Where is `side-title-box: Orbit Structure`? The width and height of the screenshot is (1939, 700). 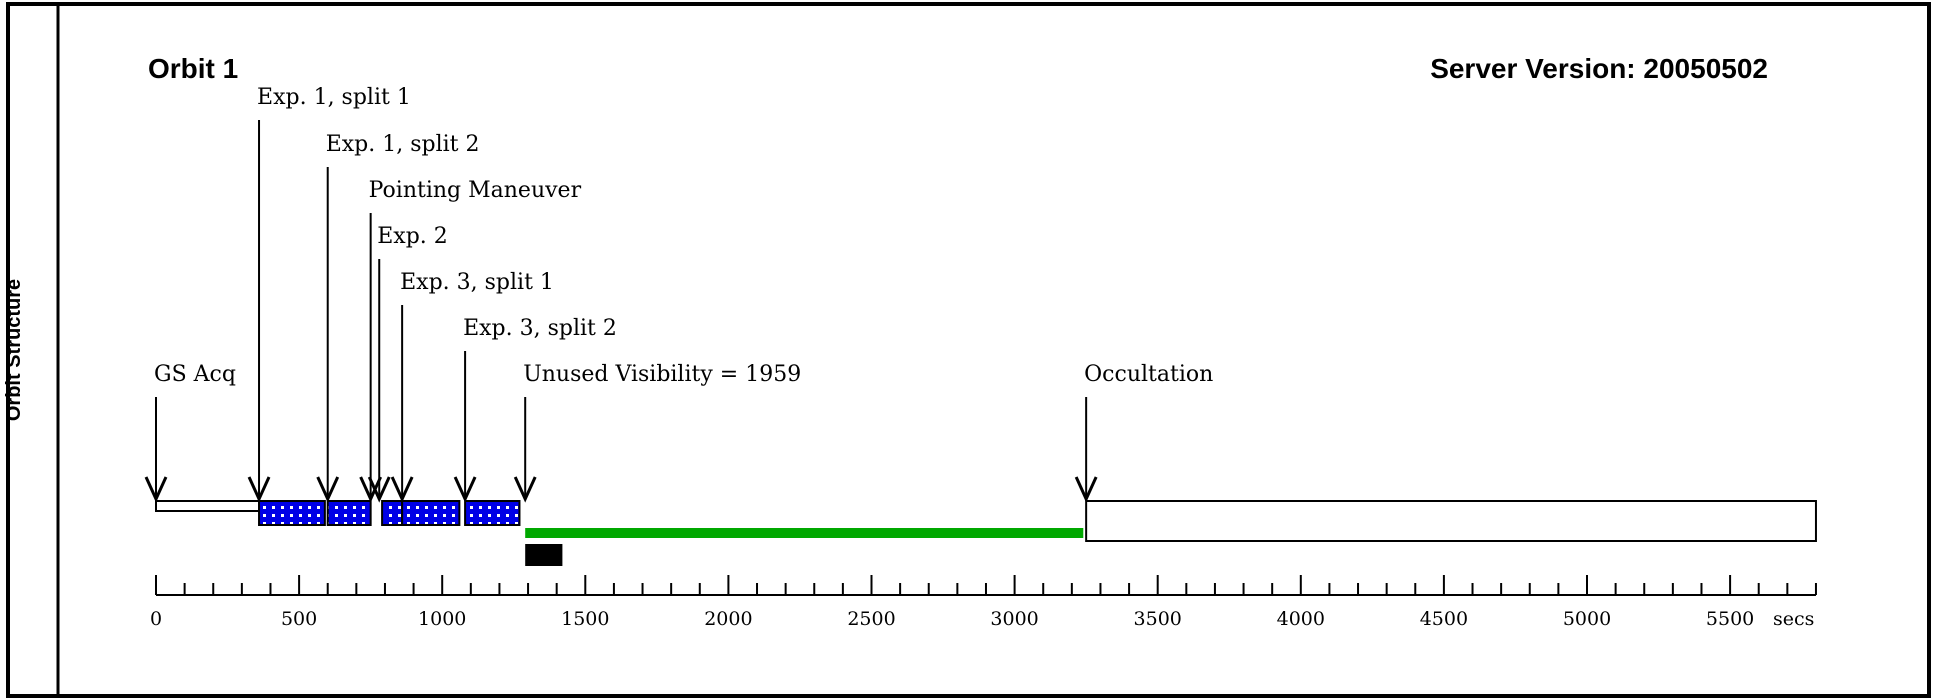
side-title-box: Orbit Structure is located at coordinates (29, 350).